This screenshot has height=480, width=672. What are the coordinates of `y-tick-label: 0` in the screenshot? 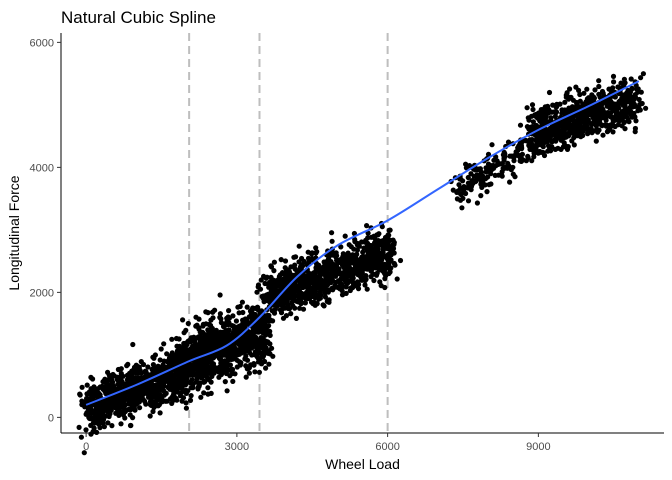 It's located at (51, 418).